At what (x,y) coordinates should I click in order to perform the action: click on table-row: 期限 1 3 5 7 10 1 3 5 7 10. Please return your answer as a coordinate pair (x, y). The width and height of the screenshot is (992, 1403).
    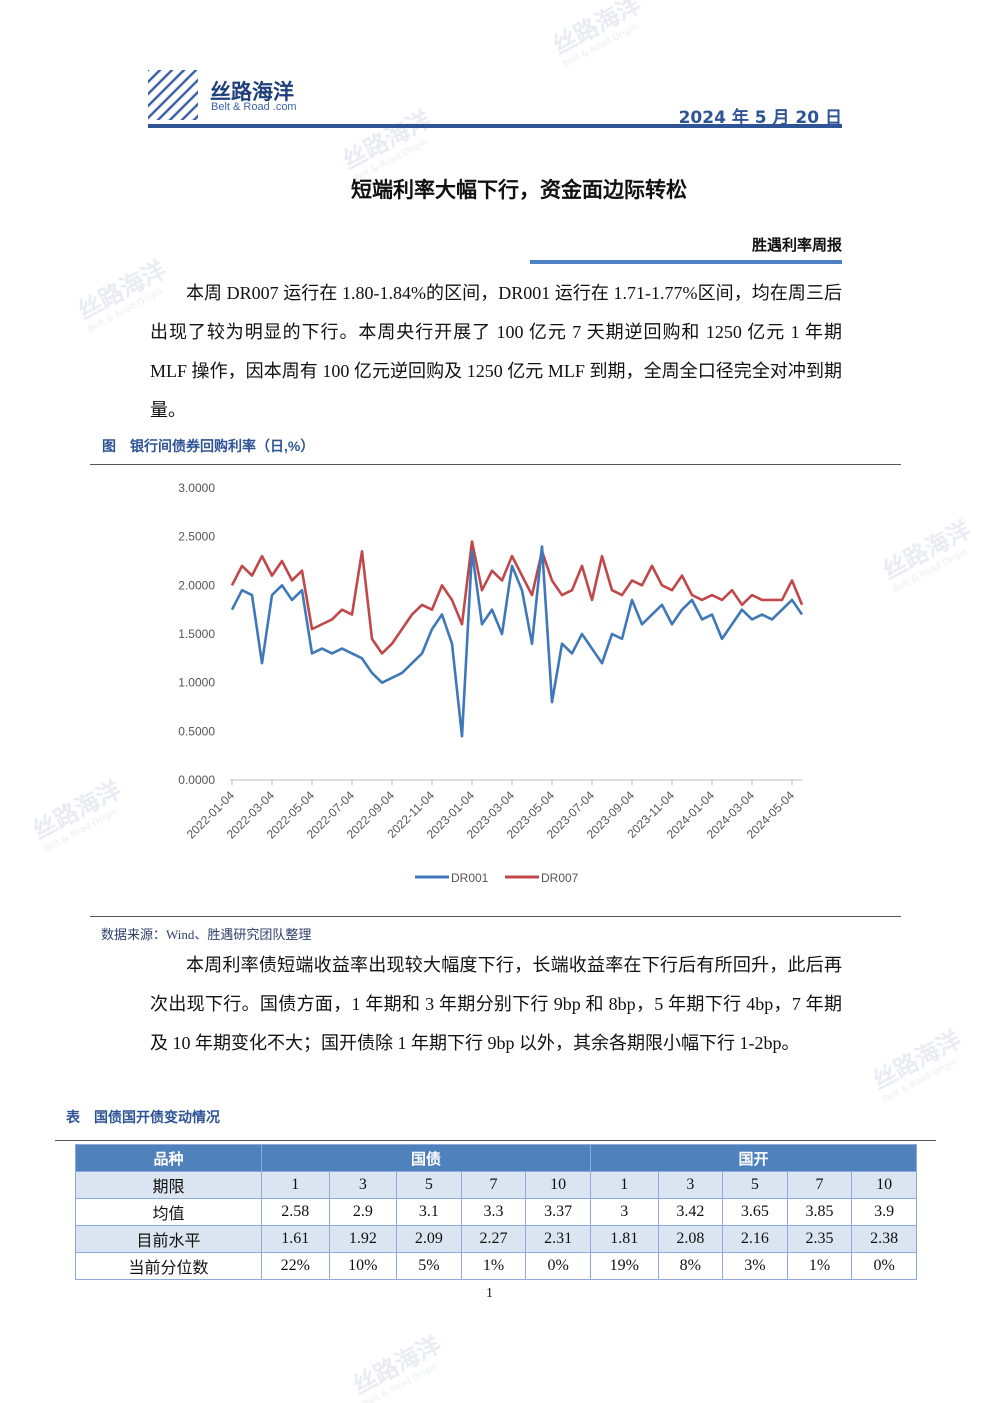
    Looking at the image, I should click on (496, 1185).